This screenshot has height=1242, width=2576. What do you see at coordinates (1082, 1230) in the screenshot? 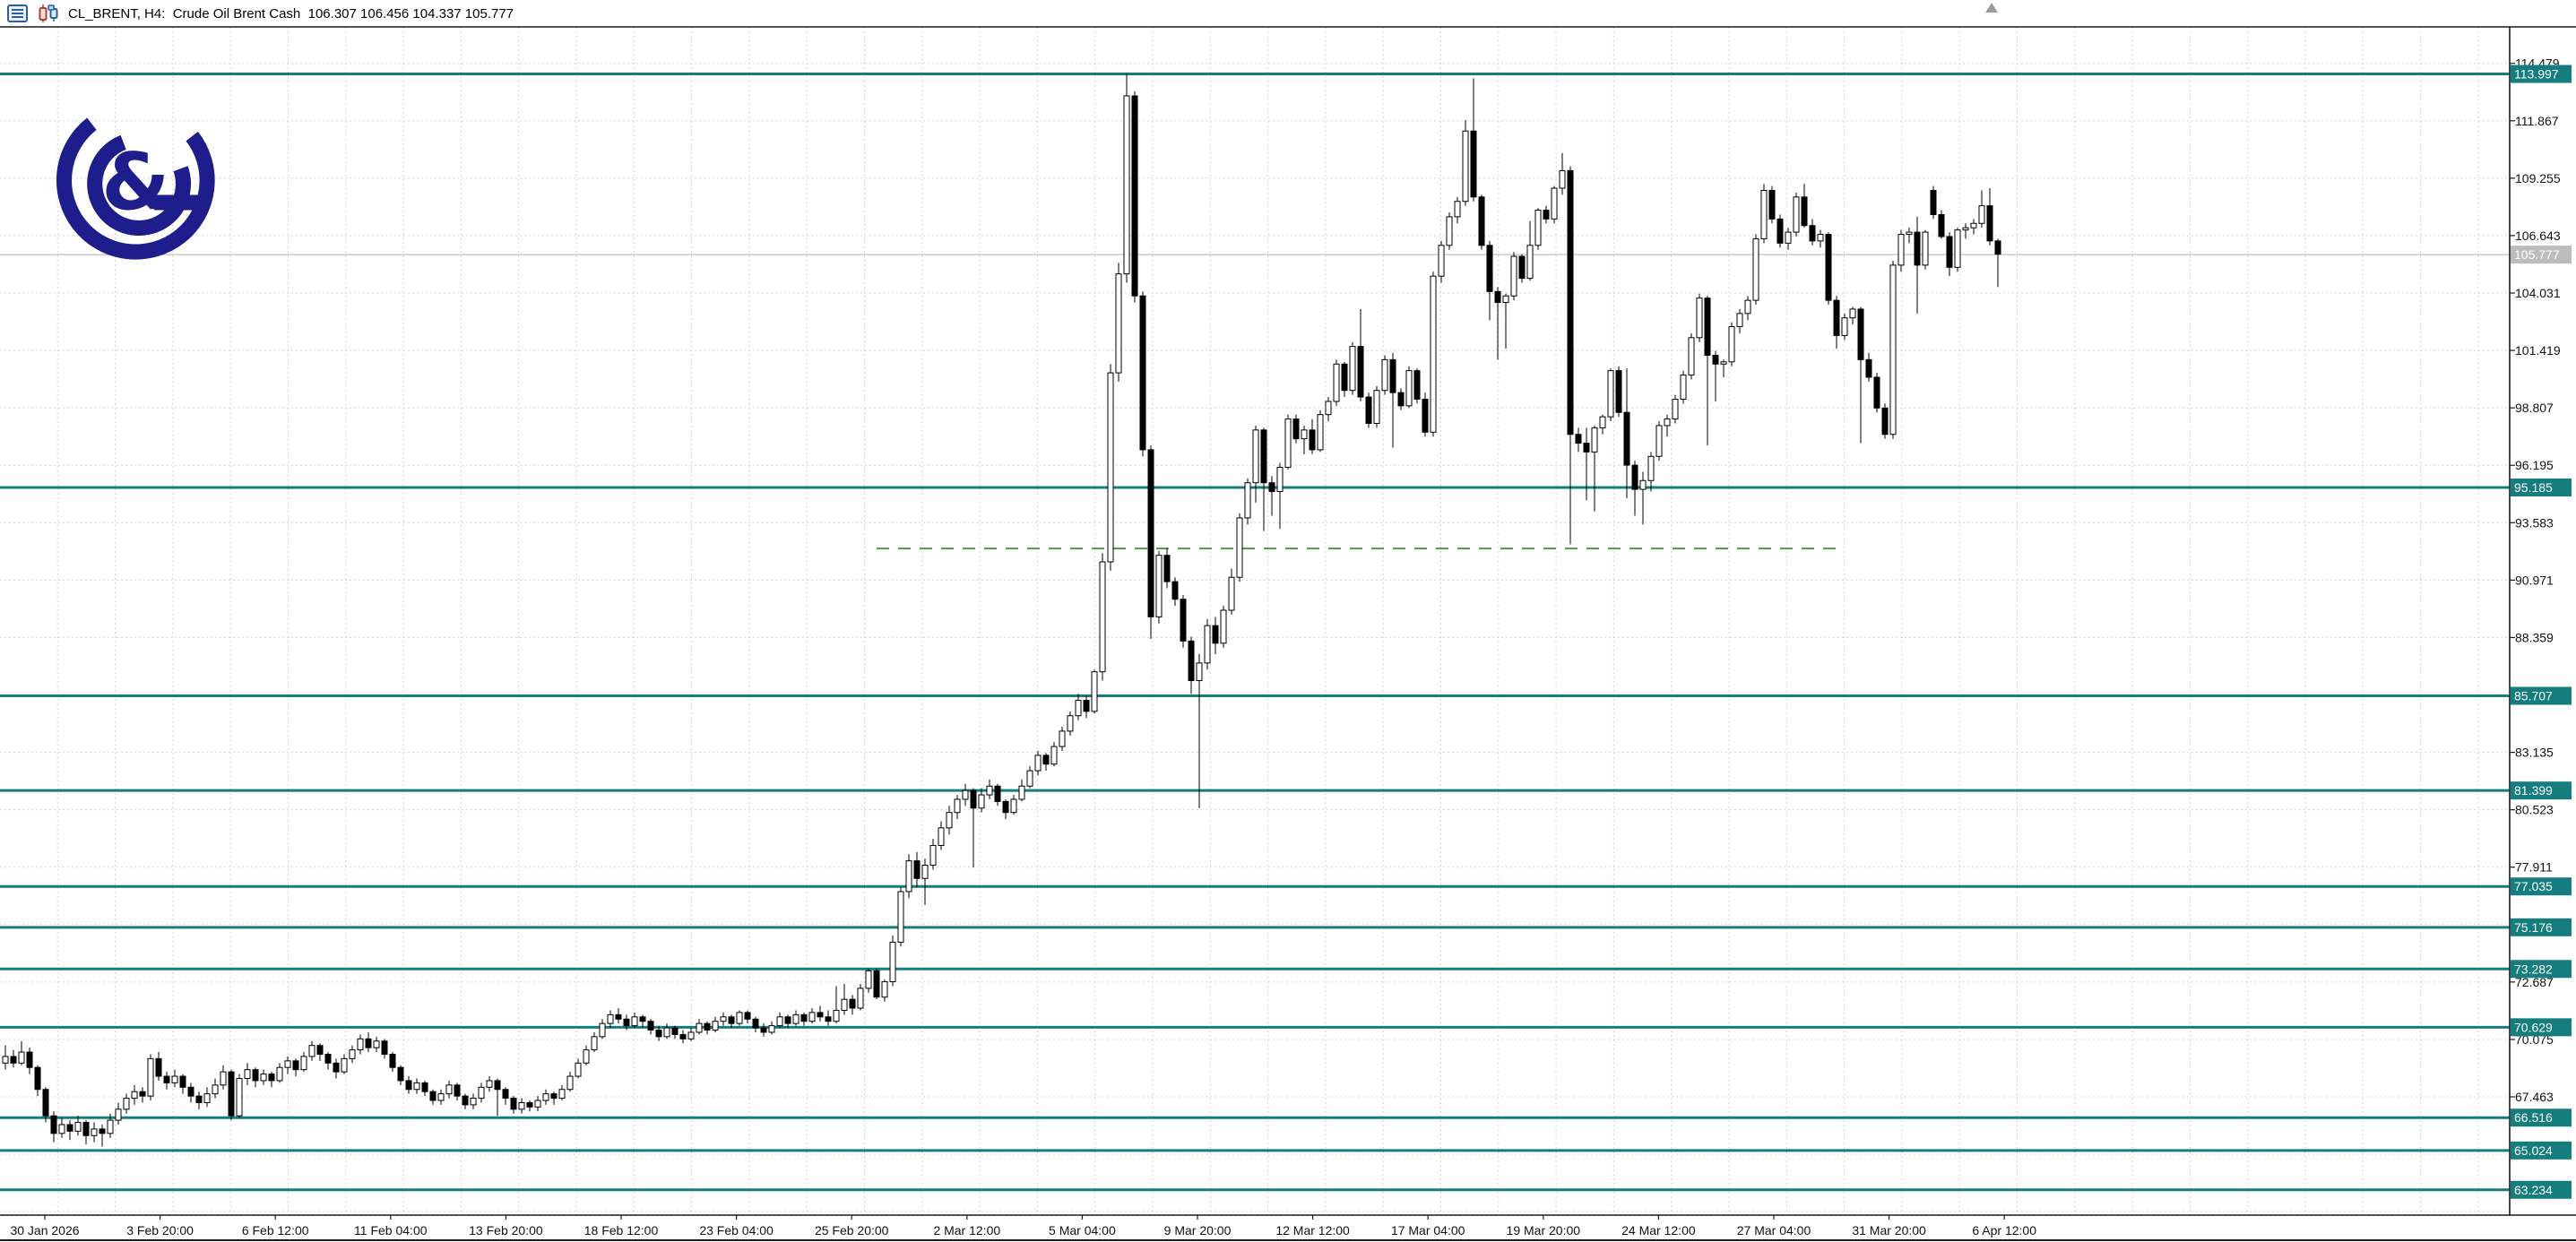
I see `x-axis-label: 5 Mar 04:00` at bounding box center [1082, 1230].